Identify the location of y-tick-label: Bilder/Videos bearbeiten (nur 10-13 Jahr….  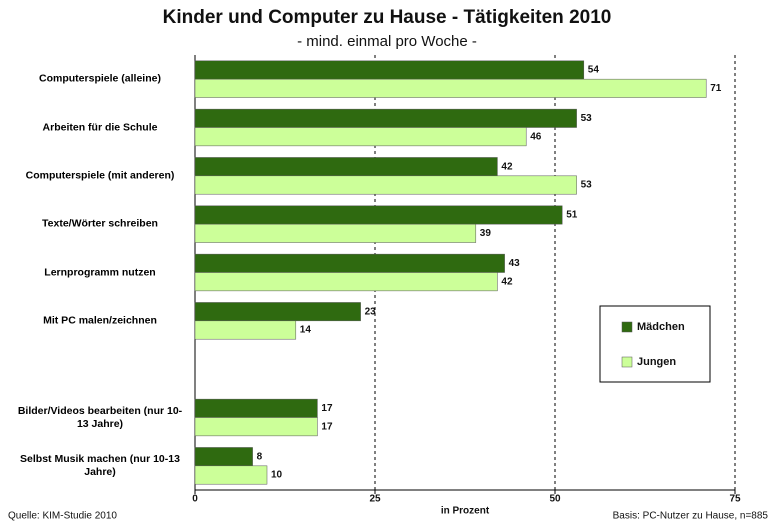
(100, 417).